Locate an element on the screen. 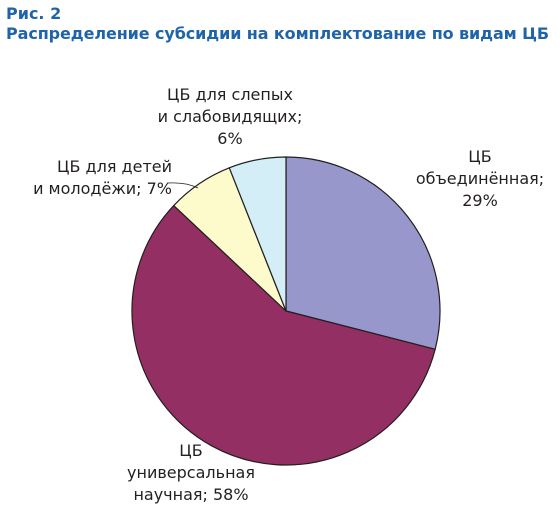 This screenshot has width=560, height=522. slice-label-scientific-line-1: ЦБ is located at coordinates (191, 450).